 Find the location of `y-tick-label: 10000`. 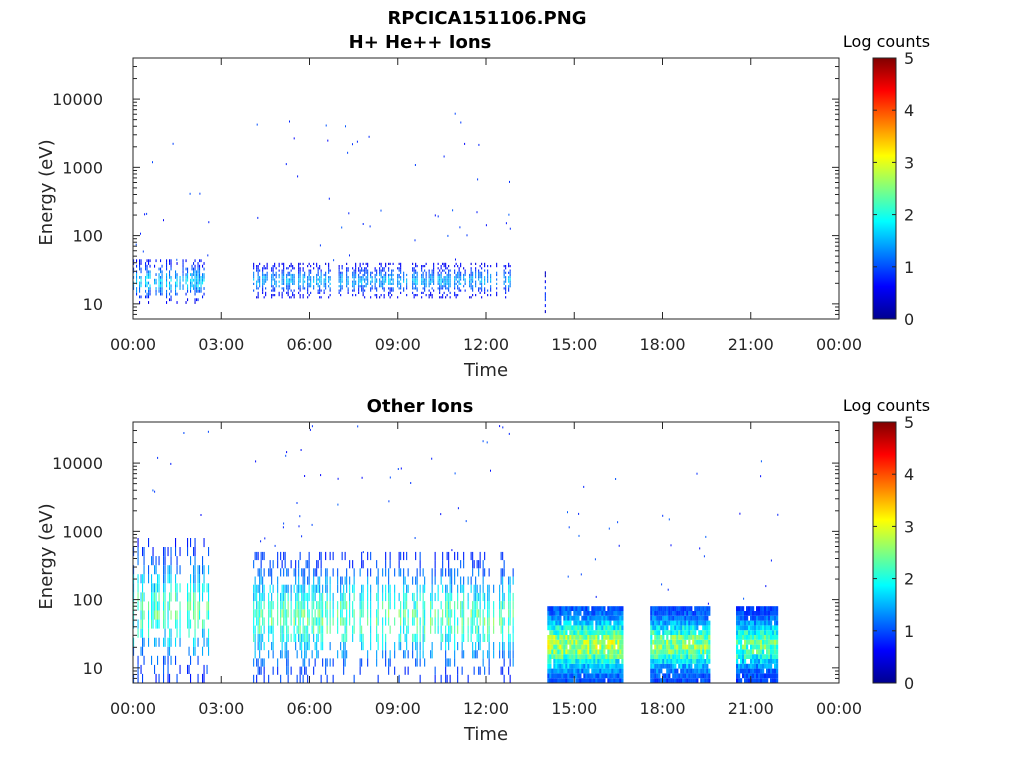

y-tick-label: 10000 is located at coordinates (77, 99).